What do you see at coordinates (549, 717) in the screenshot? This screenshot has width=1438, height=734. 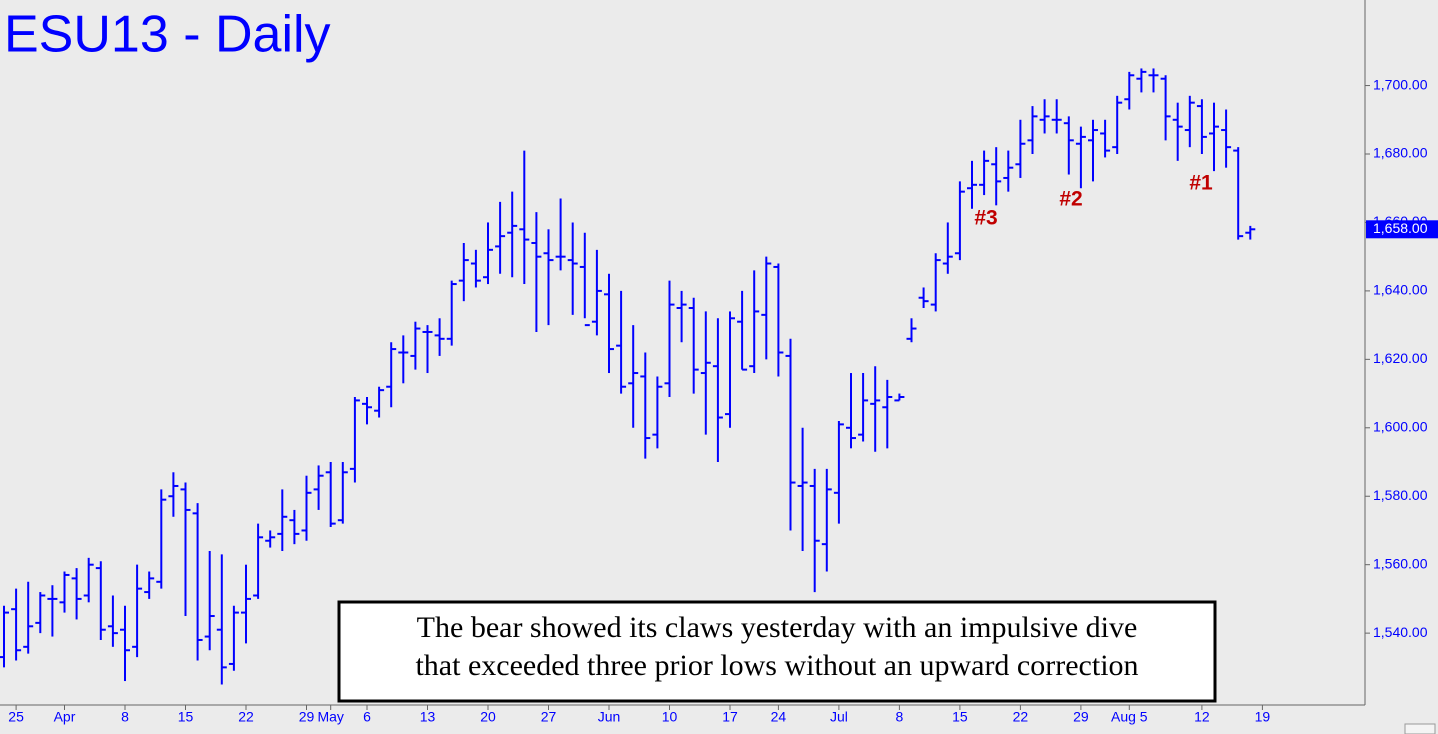 I see `x-tick-label: 27` at bounding box center [549, 717].